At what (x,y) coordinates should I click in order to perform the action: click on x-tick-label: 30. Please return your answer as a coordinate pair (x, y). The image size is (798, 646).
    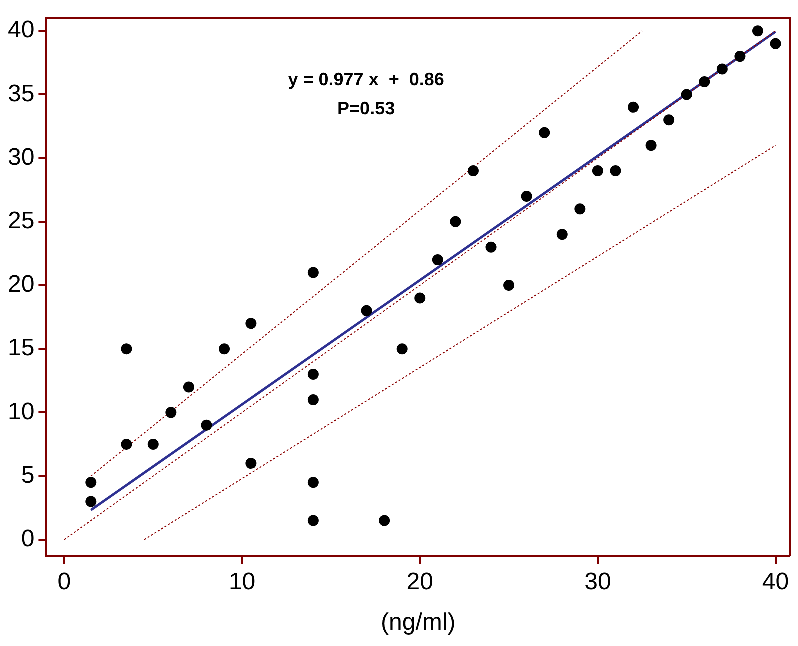
    Looking at the image, I should click on (598, 582).